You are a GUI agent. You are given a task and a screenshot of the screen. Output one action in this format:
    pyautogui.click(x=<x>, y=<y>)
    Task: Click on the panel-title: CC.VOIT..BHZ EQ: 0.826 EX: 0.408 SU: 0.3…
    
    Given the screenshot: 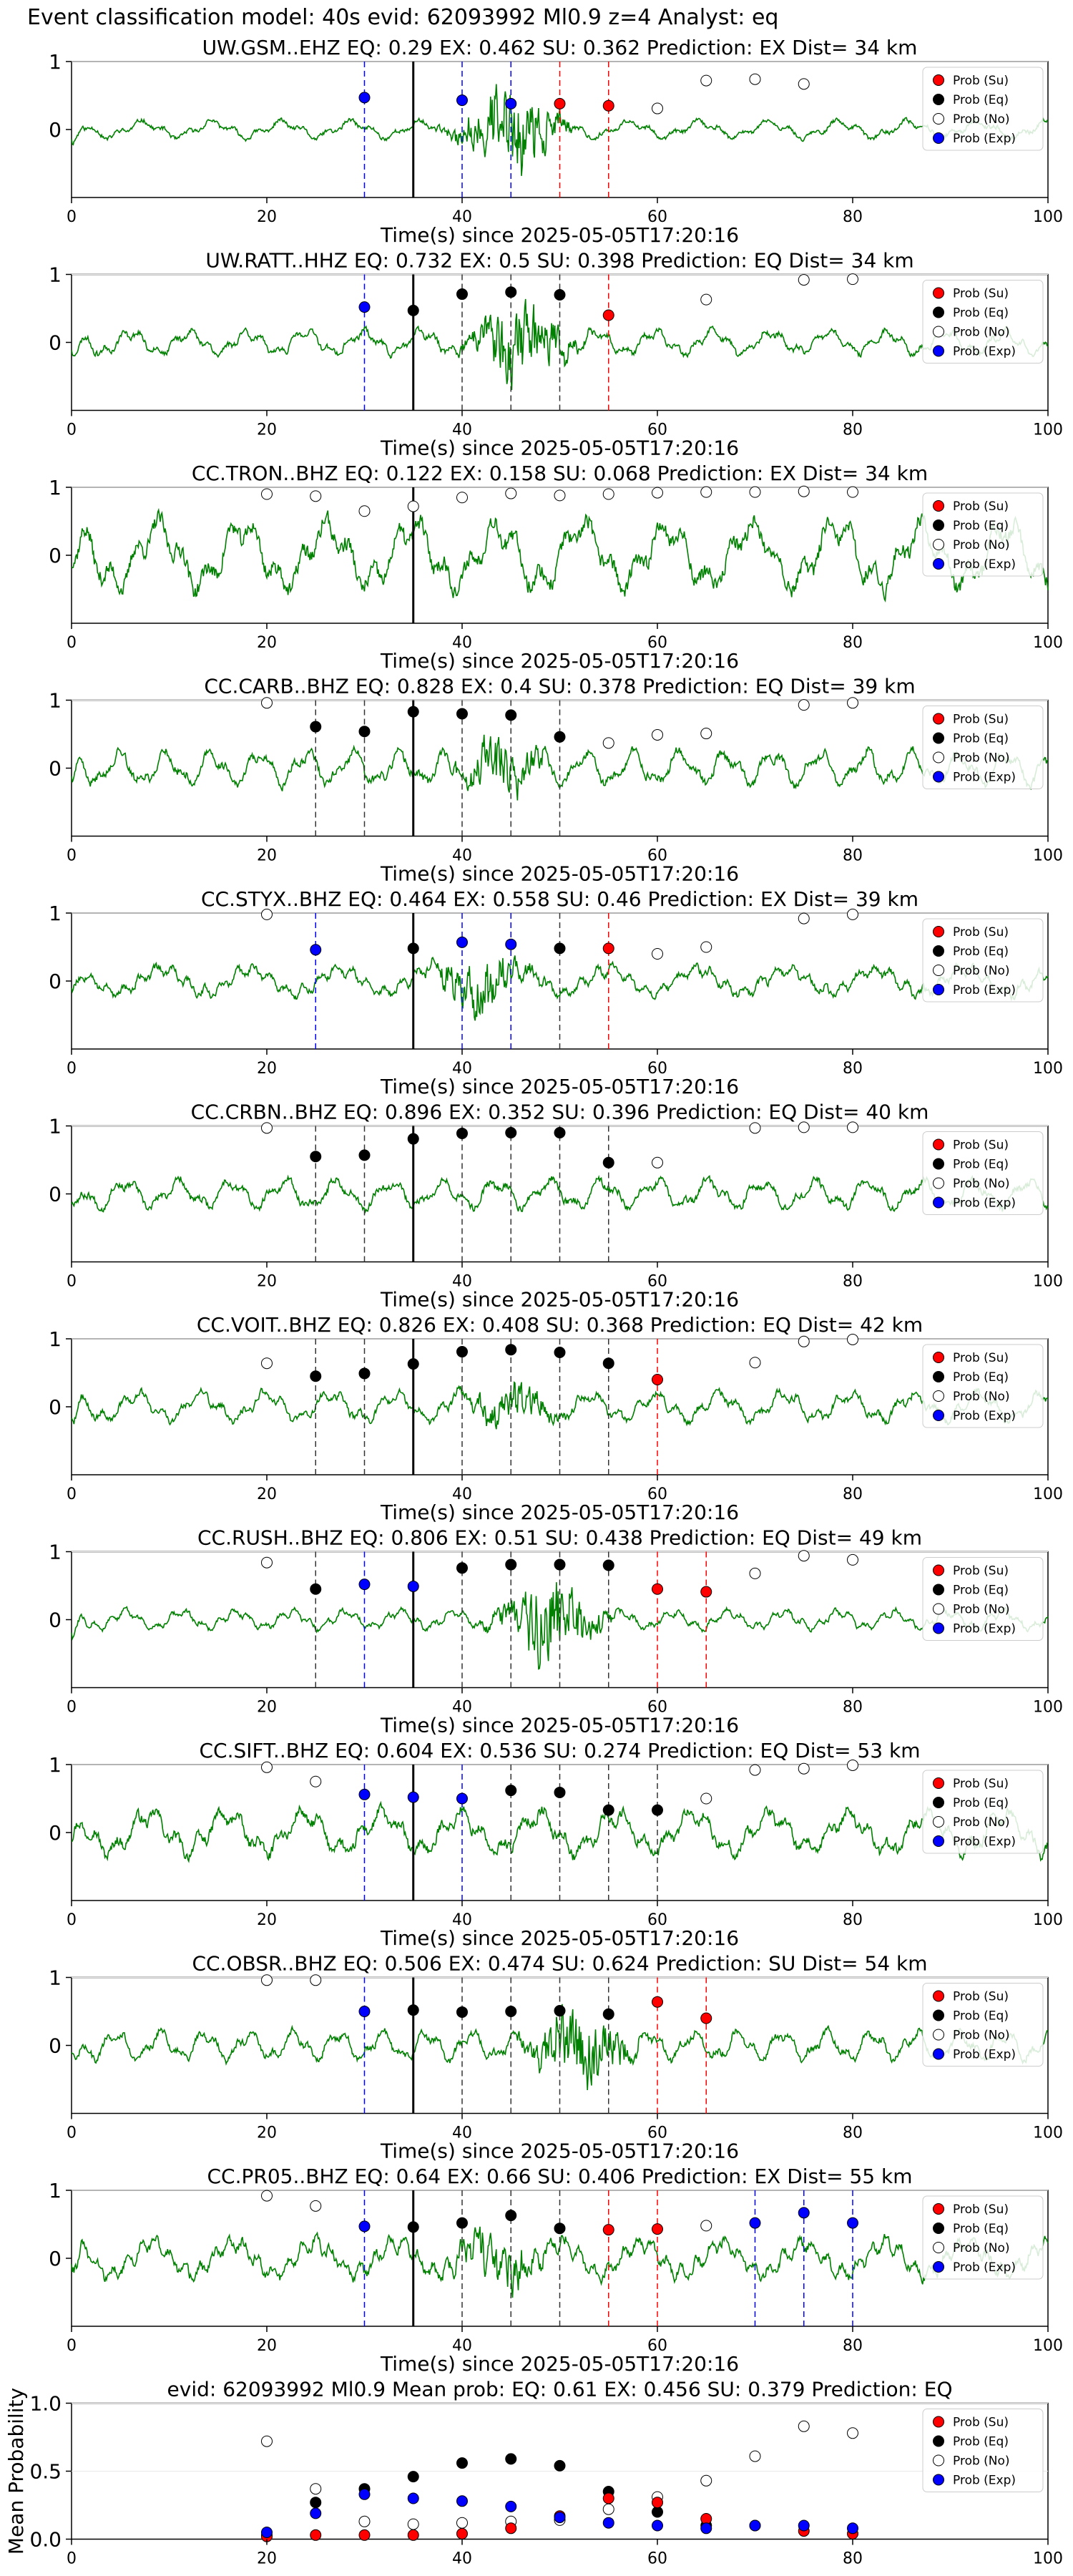 What is the action you would take?
    pyautogui.click(x=560, y=1325)
    